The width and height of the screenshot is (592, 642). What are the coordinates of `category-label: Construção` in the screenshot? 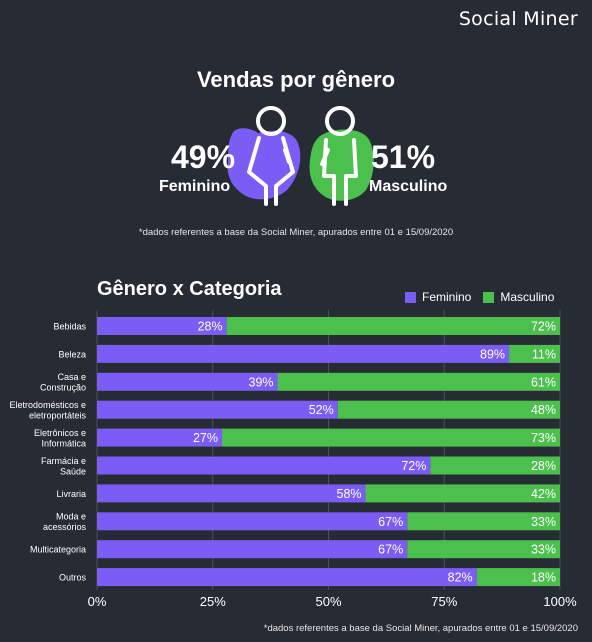 It's located at (63, 388).